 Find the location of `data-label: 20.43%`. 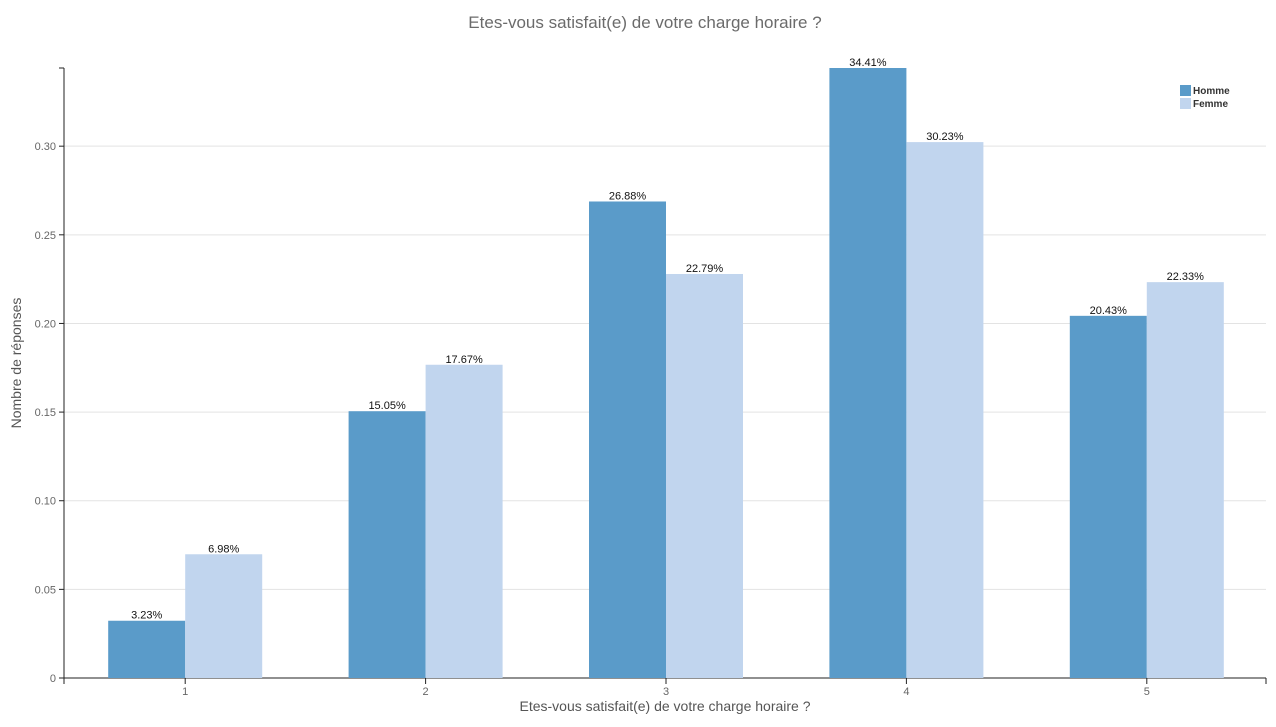

data-label: 20.43% is located at coordinates (1109, 311).